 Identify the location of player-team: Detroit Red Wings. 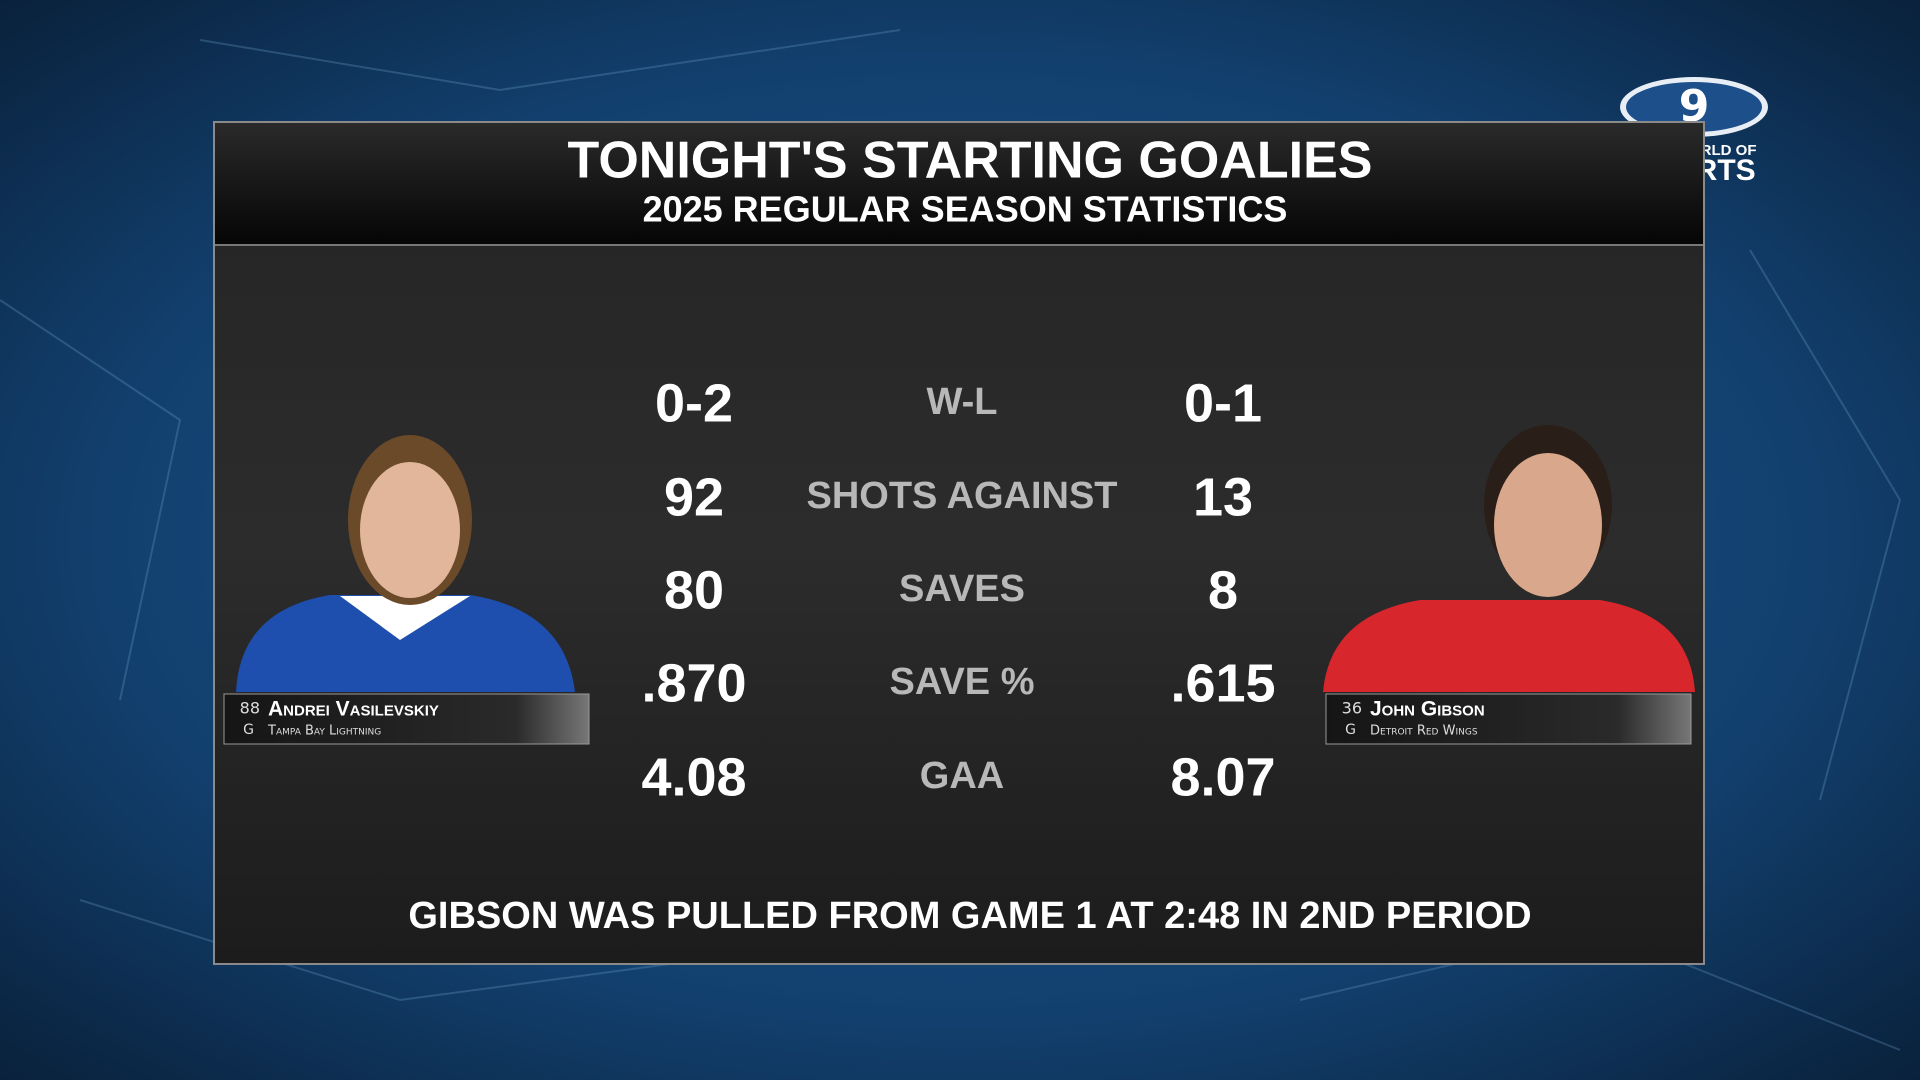
(1424, 731).